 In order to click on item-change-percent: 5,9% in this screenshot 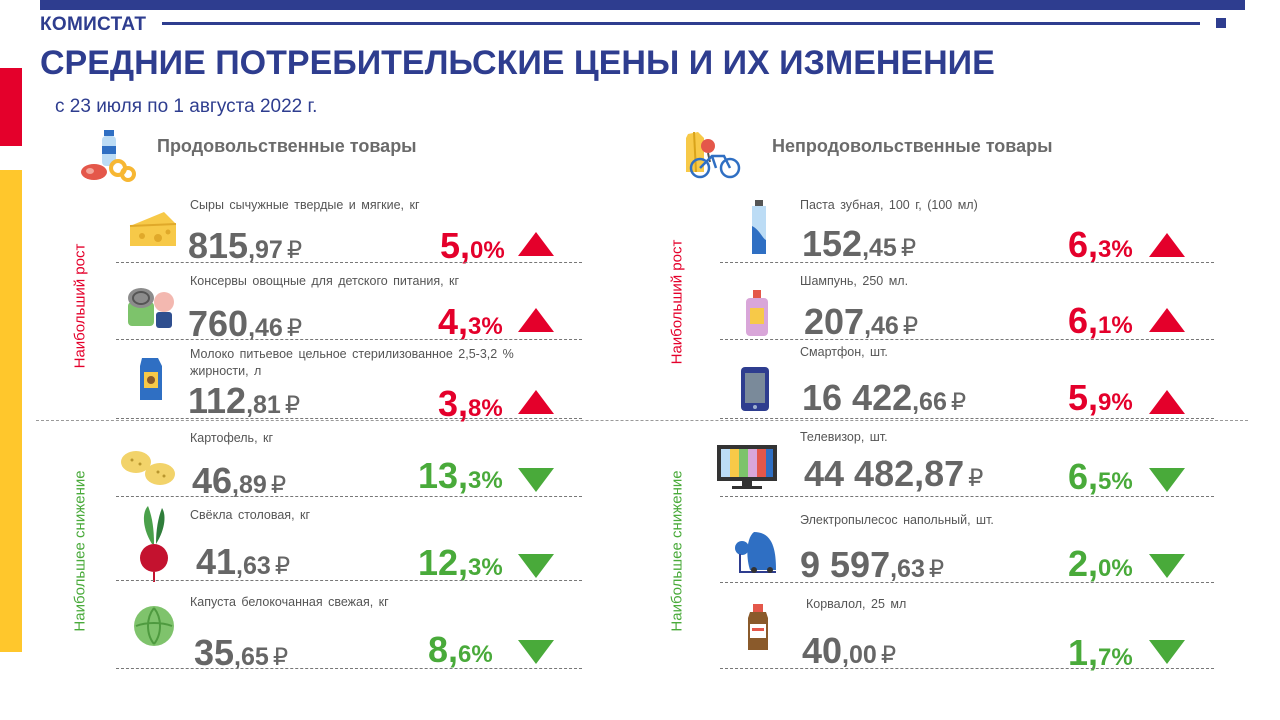, I will do `click(1100, 398)`.